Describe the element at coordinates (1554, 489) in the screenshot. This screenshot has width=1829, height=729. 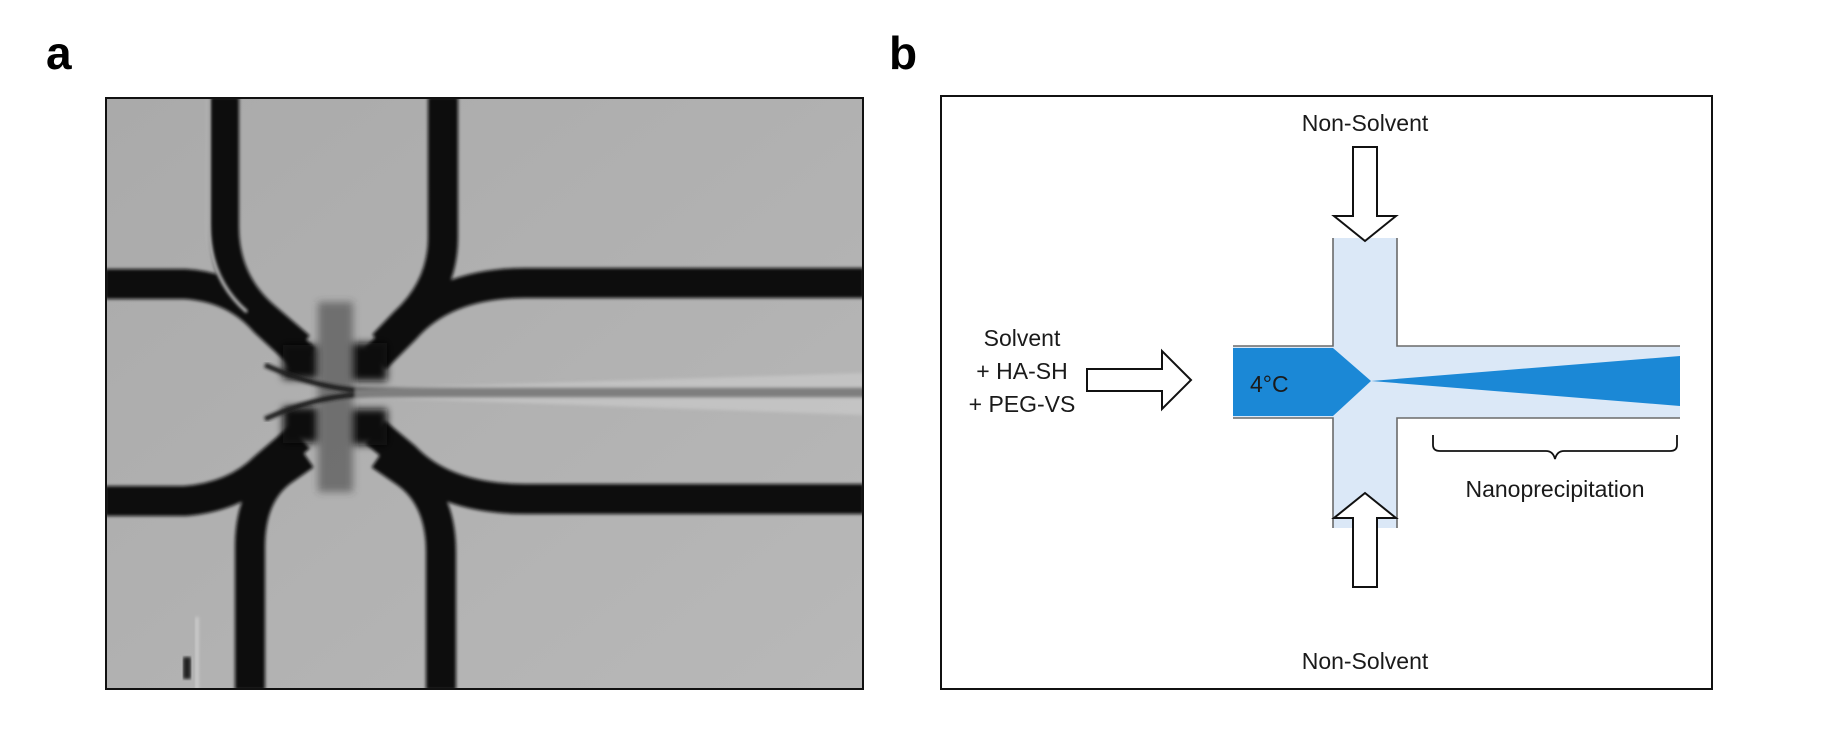
I see `nanoprecipitation-label: Nanoprecipitation` at that location.